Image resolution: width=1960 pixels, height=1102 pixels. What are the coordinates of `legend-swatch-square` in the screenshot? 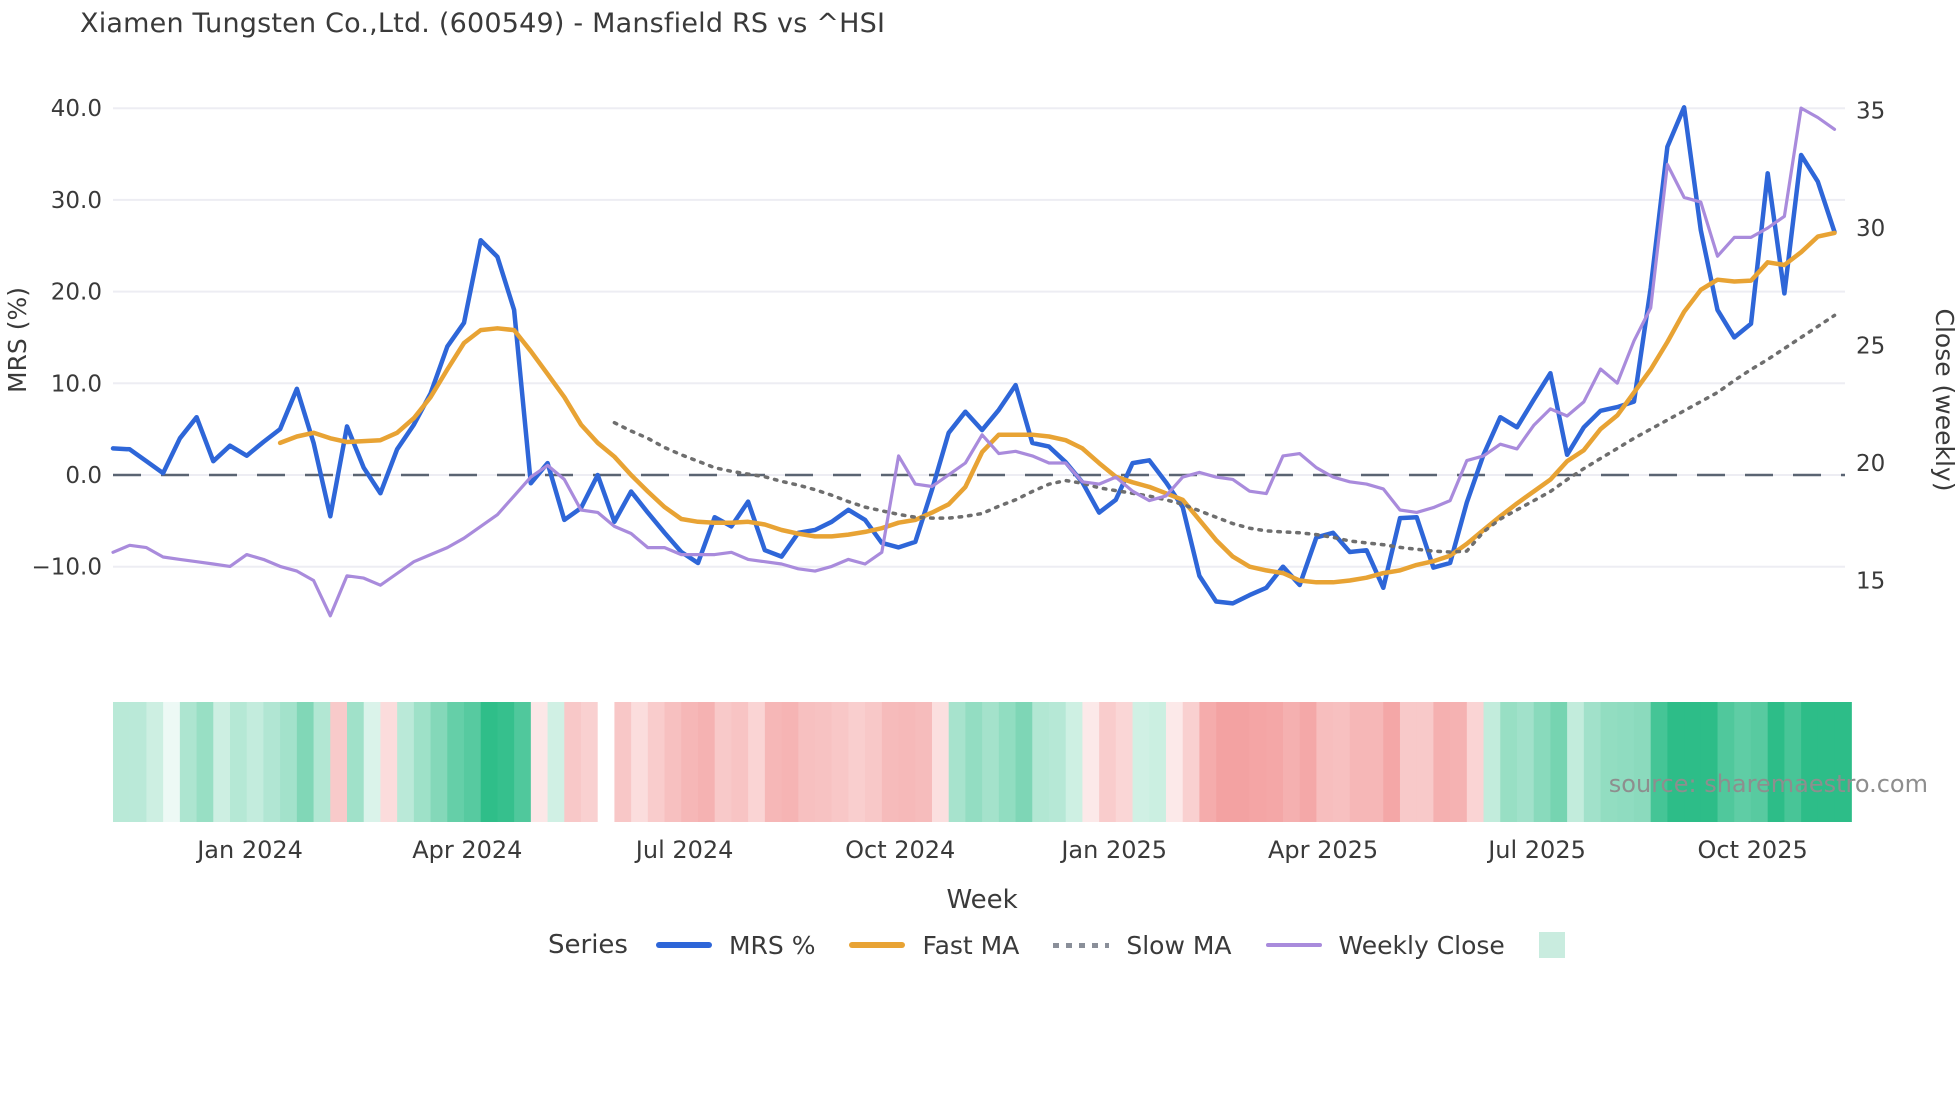 It's located at (1551, 945).